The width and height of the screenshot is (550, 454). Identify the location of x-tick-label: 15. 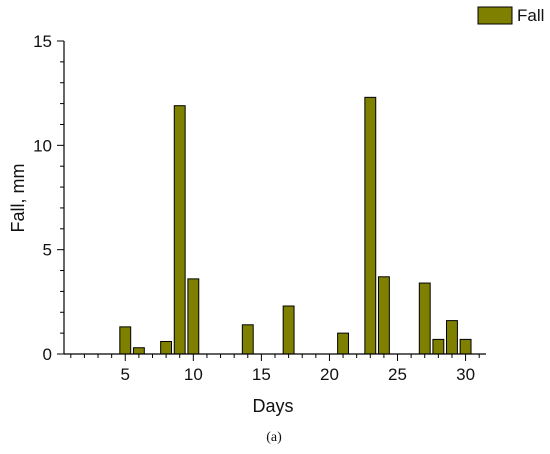
(261, 374).